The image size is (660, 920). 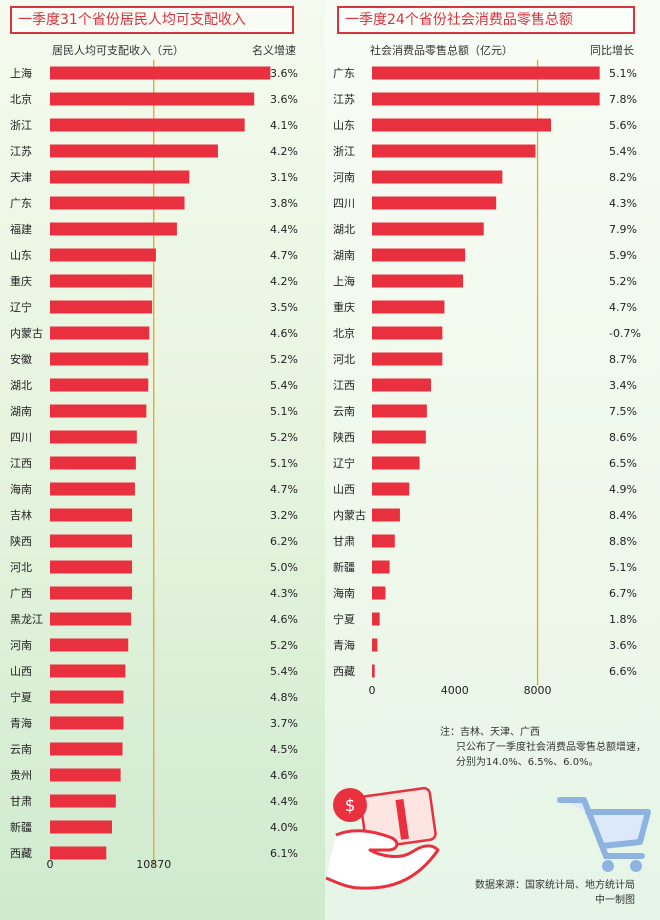 What do you see at coordinates (21, 723) in the screenshot?
I see `income-category-label: 青海` at bounding box center [21, 723].